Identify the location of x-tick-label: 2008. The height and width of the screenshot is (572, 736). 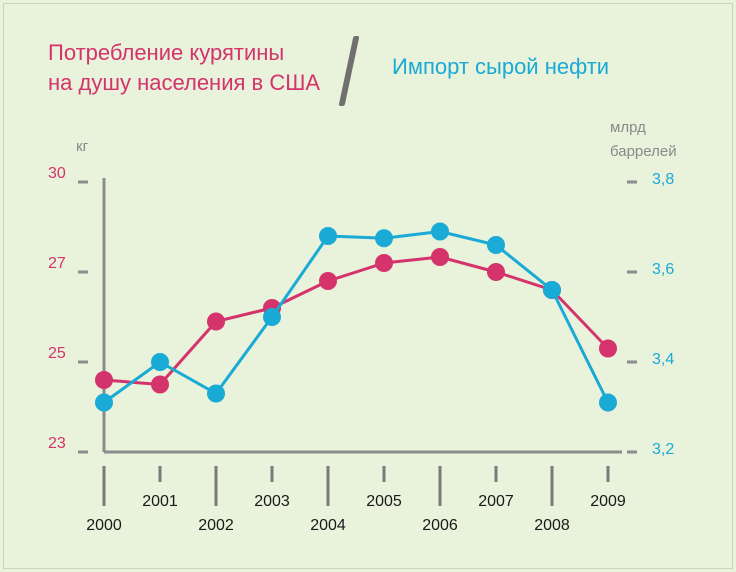
(552, 525).